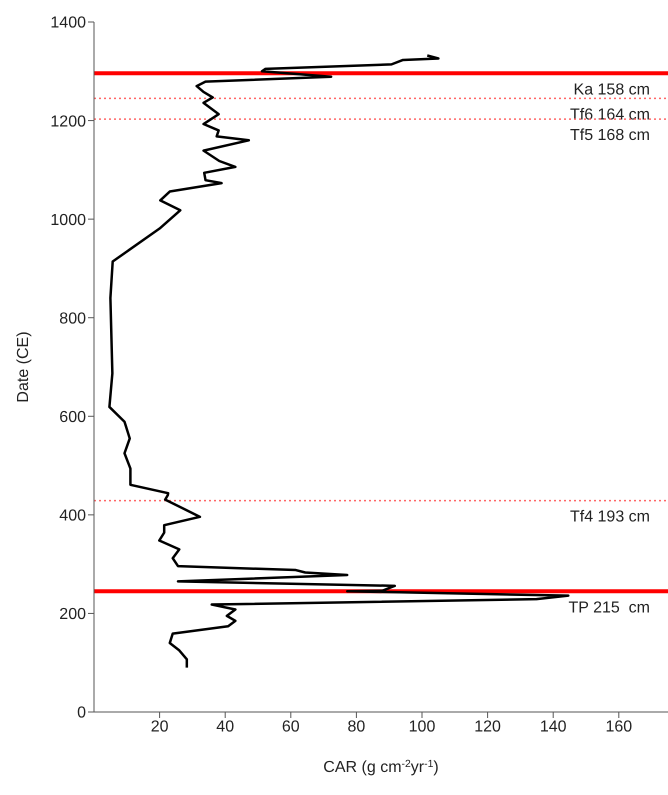  What do you see at coordinates (612, 89) in the screenshot?
I see `ref-line-label: Ka 158 cm` at bounding box center [612, 89].